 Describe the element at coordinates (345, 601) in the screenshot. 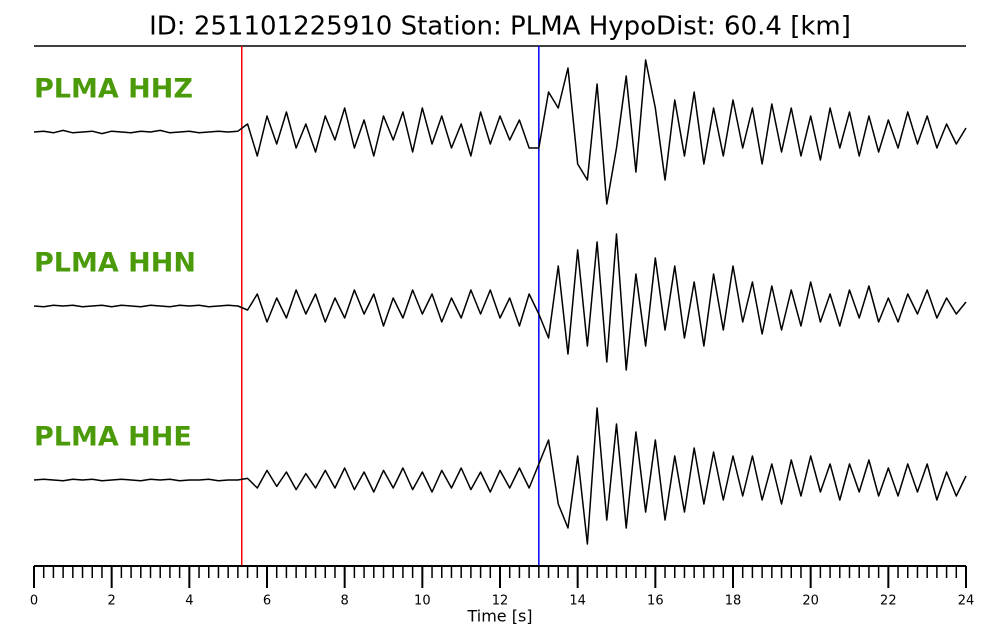

I see `x-tick-label: 8` at that location.